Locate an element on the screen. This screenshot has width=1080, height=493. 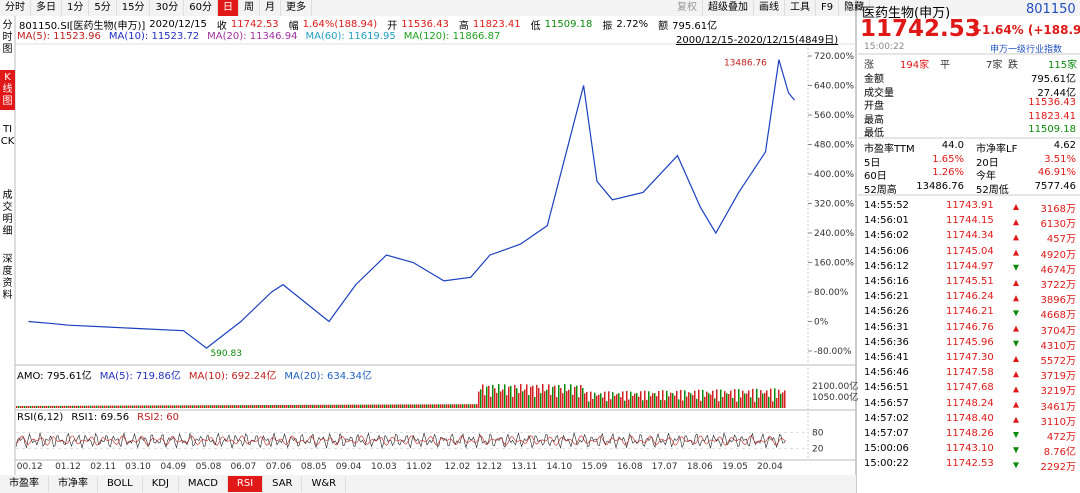
tick-volume: 3168万 is located at coordinates (1058, 209).